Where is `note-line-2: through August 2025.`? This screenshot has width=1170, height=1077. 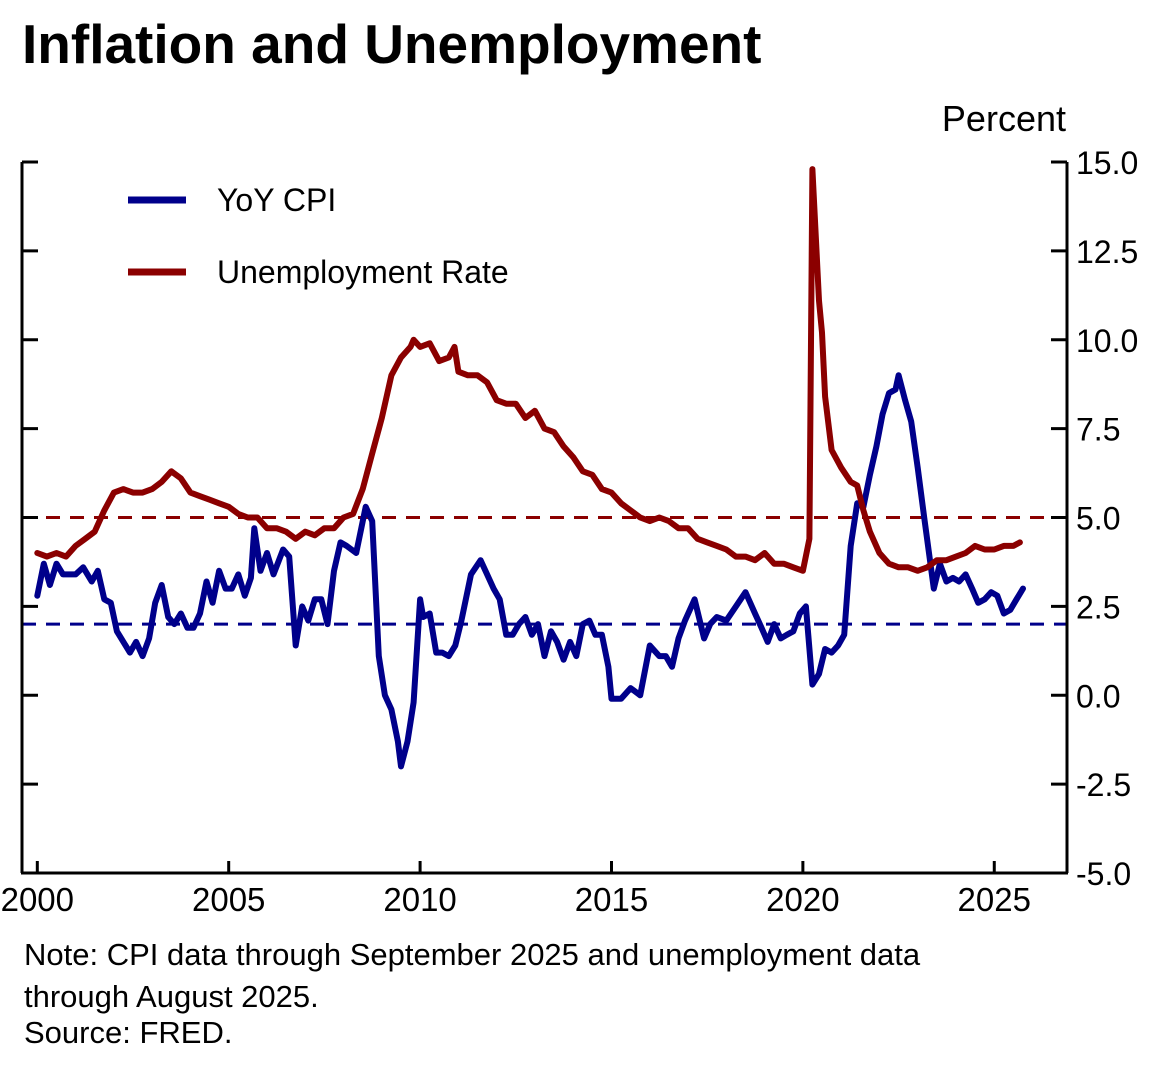
note-line-2: through August 2025. is located at coordinates (171, 996).